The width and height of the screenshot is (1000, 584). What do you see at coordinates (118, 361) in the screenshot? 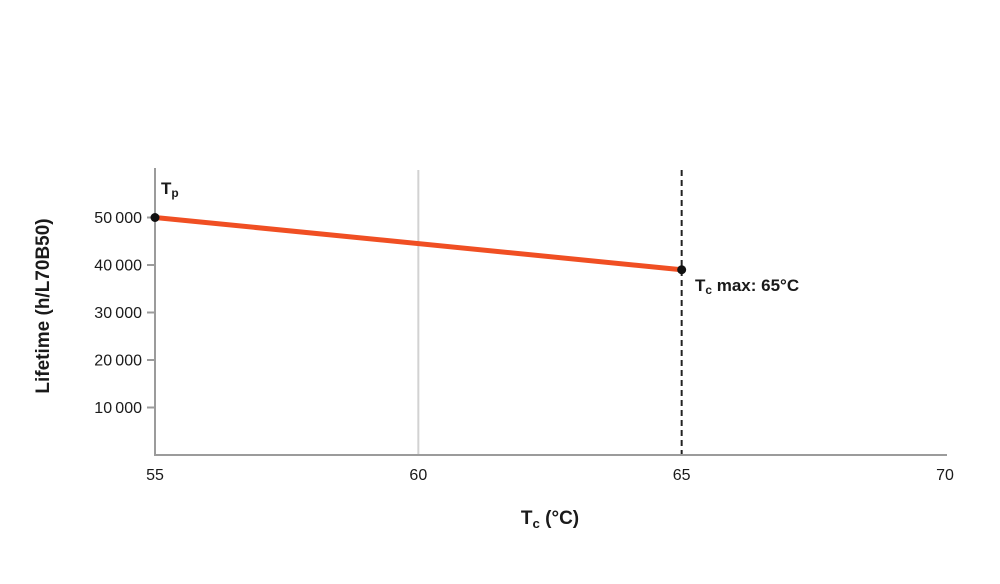
I see `y-tick-label: 20 000` at bounding box center [118, 361].